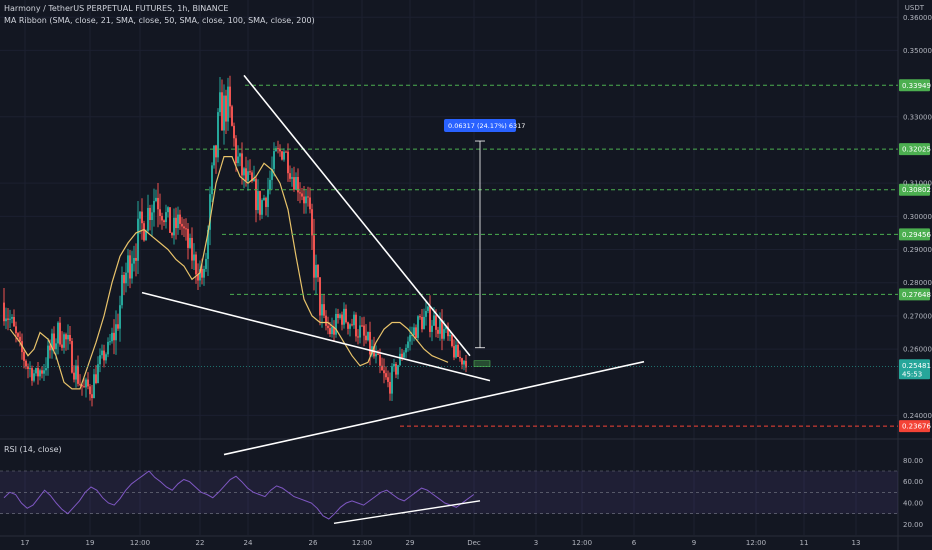  What do you see at coordinates (434, 408) in the screenshot?
I see `trendline` at bounding box center [434, 408].